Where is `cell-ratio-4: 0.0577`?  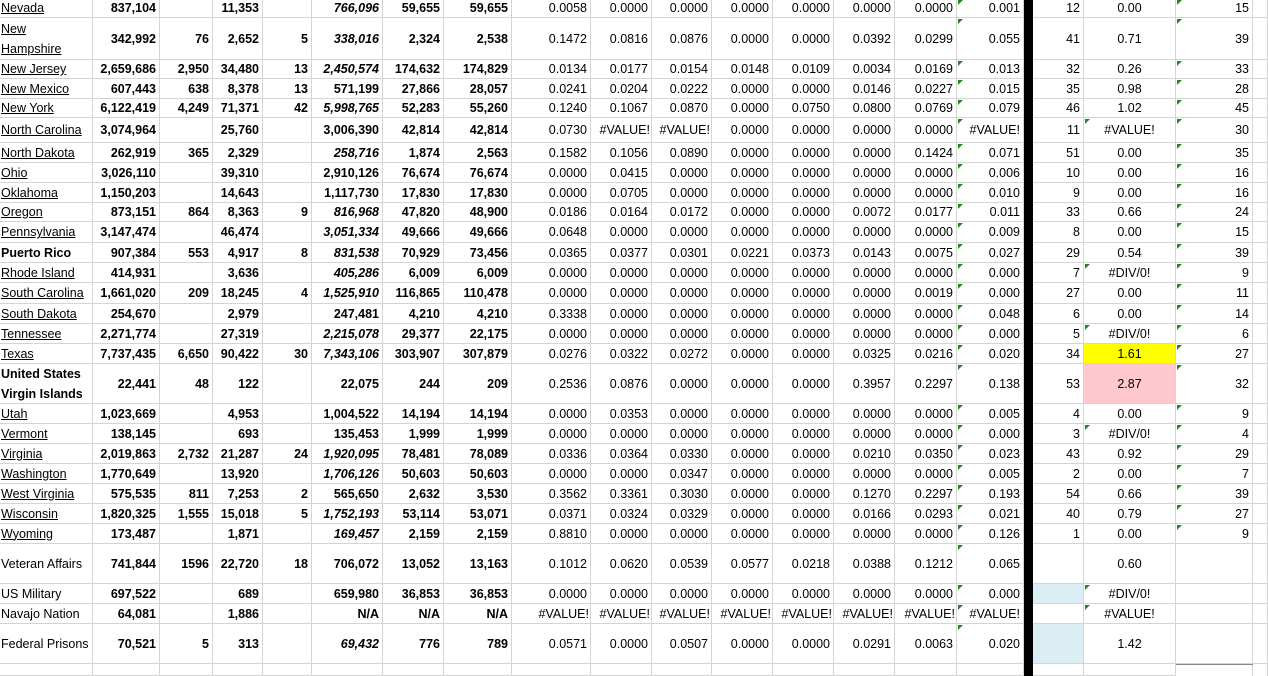
cell-ratio-4: 0.0577 is located at coordinates (742, 564).